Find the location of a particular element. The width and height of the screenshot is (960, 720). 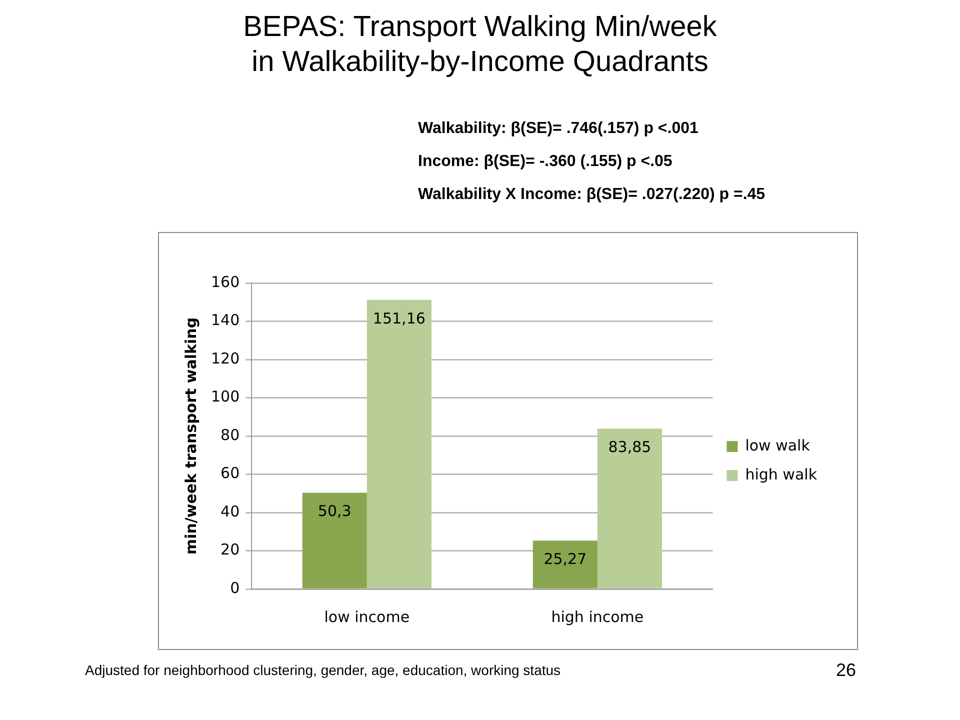

y-tick-label: 0 is located at coordinates (235, 587).